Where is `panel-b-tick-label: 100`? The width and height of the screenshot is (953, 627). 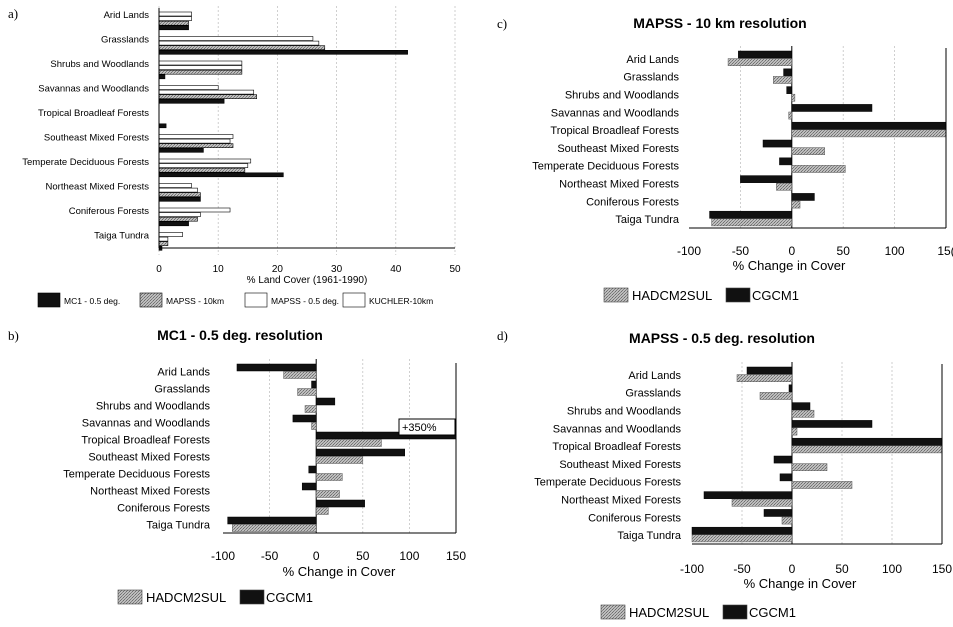
panel-b-tick-label: 100 is located at coordinates (409, 556).